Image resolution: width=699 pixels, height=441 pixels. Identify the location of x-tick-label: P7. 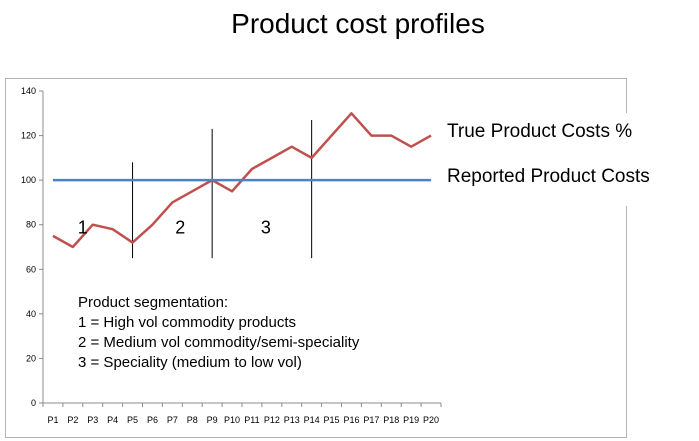
(172, 420).